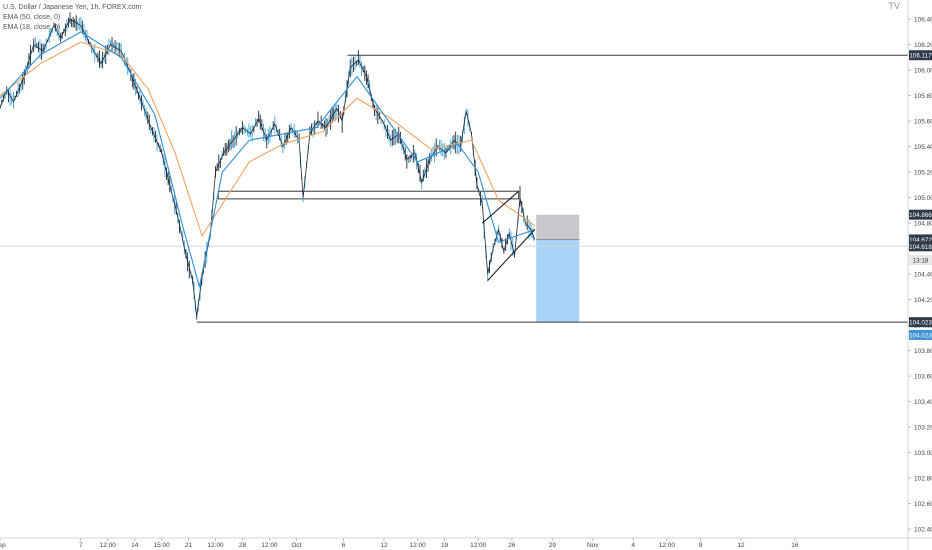  What do you see at coordinates (795, 545) in the screenshot?
I see `x-tick-label: 16` at bounding box center [795, 545].